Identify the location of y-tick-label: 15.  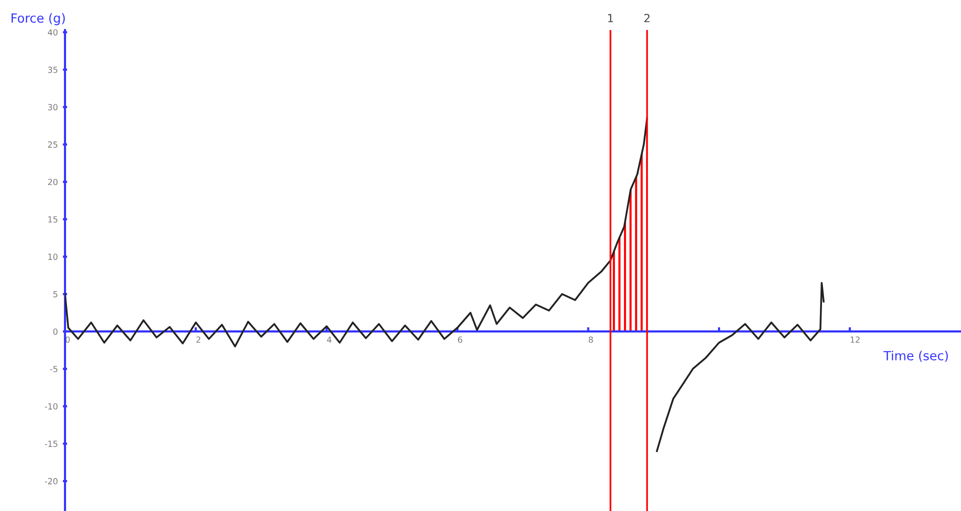
(53, 219).